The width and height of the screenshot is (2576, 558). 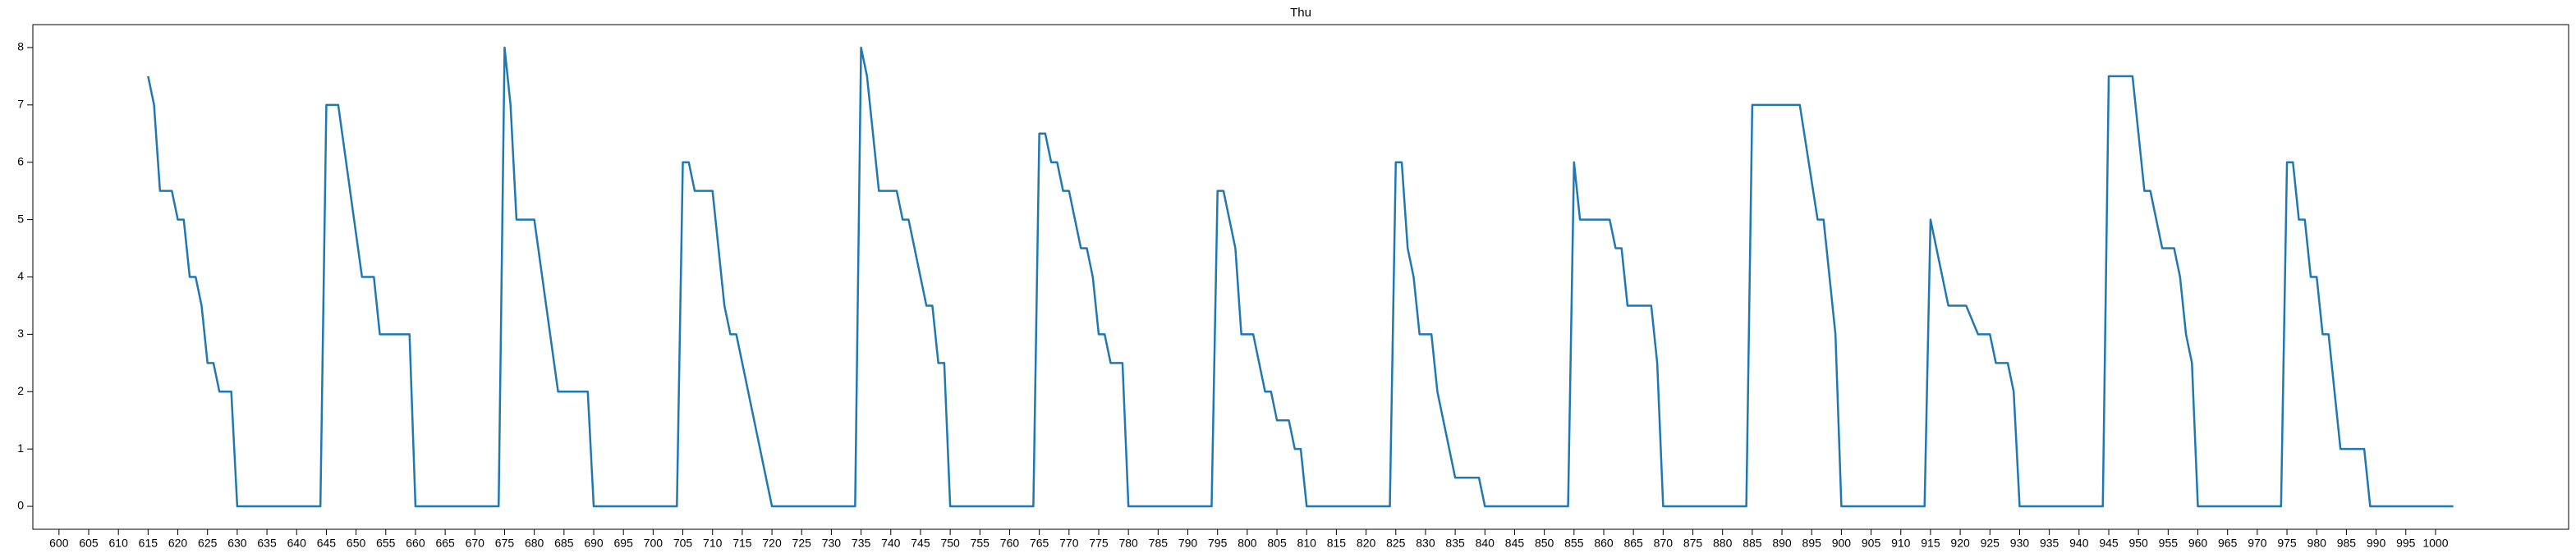 I want to click on y-tick-label: 3, so click(x=20, y=333).